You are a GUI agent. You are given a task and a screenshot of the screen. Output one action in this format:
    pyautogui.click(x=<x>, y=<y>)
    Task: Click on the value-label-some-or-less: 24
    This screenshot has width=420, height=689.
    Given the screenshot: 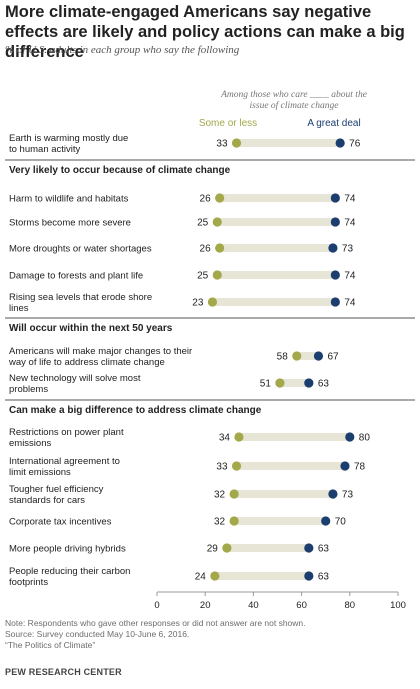 What is the action you would take?
    pyautogui.click(x=201, y=577)
    